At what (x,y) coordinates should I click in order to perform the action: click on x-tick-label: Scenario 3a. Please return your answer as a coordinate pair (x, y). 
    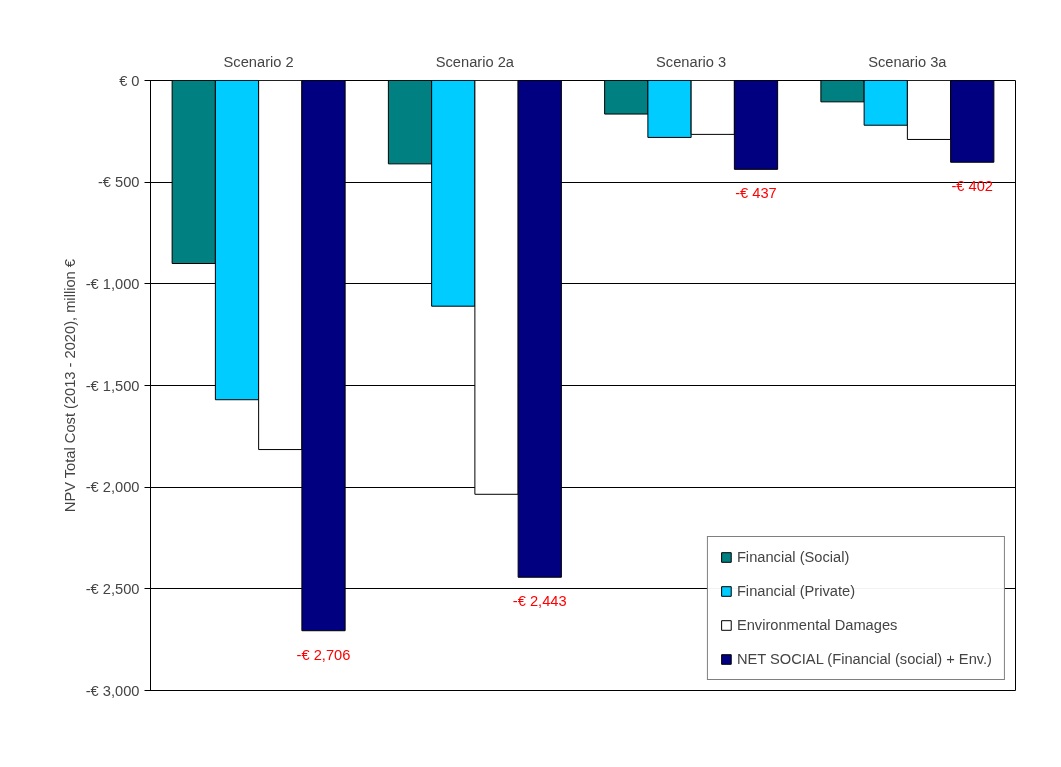
    Looking at the image, I should click on (908, 61).